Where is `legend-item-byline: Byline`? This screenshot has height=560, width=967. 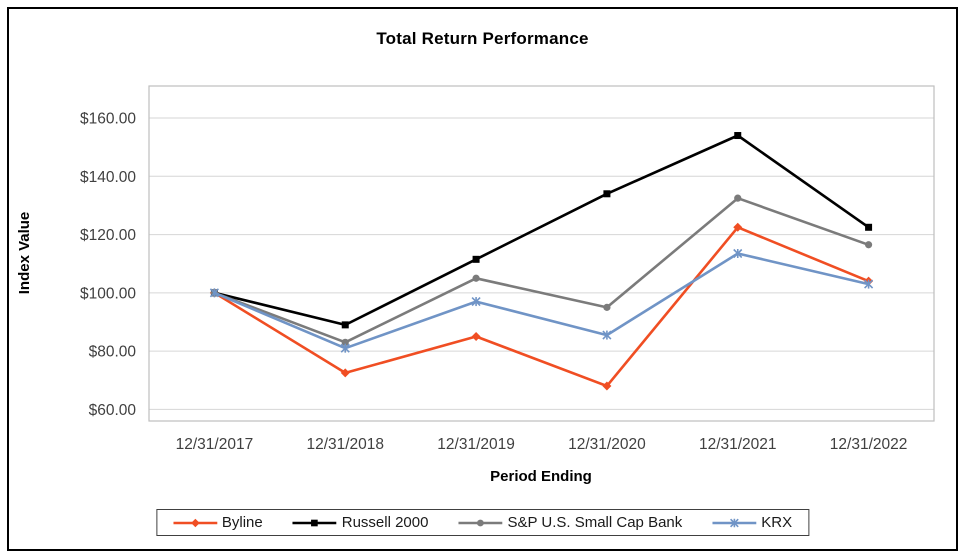
legend-item-byline: Byline is located at coordinates (217, 522).